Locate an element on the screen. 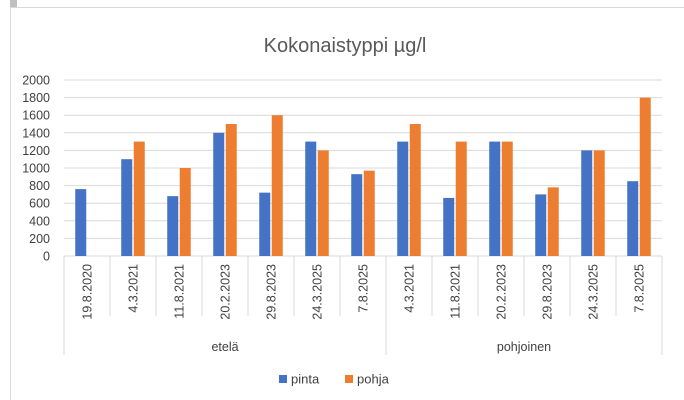  y-tick-label: 200 is located at coordinates (39, 239).